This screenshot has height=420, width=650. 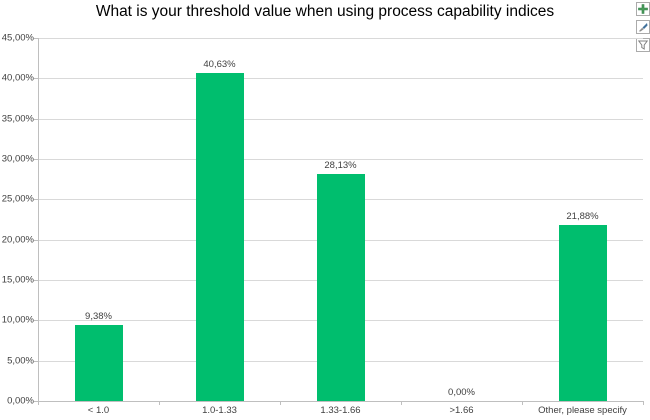 I want to click on y-axis-label: 5,00%, so click(x=20, y=361).